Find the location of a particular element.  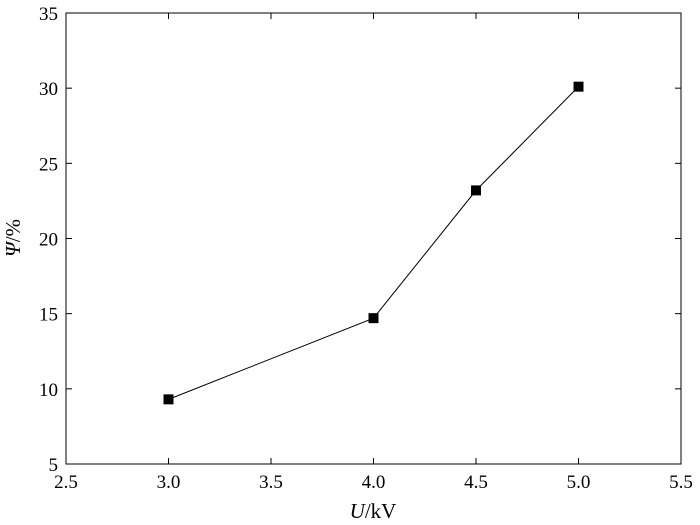

x-tick-label: 4.0 is located at coordinates (374, 482).